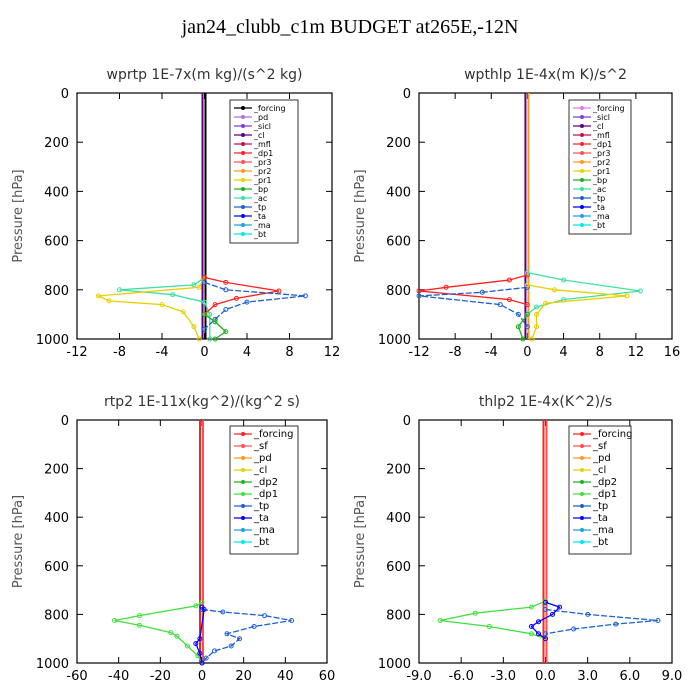  I want to click on y-tick-label: 400, so click(56, 192).